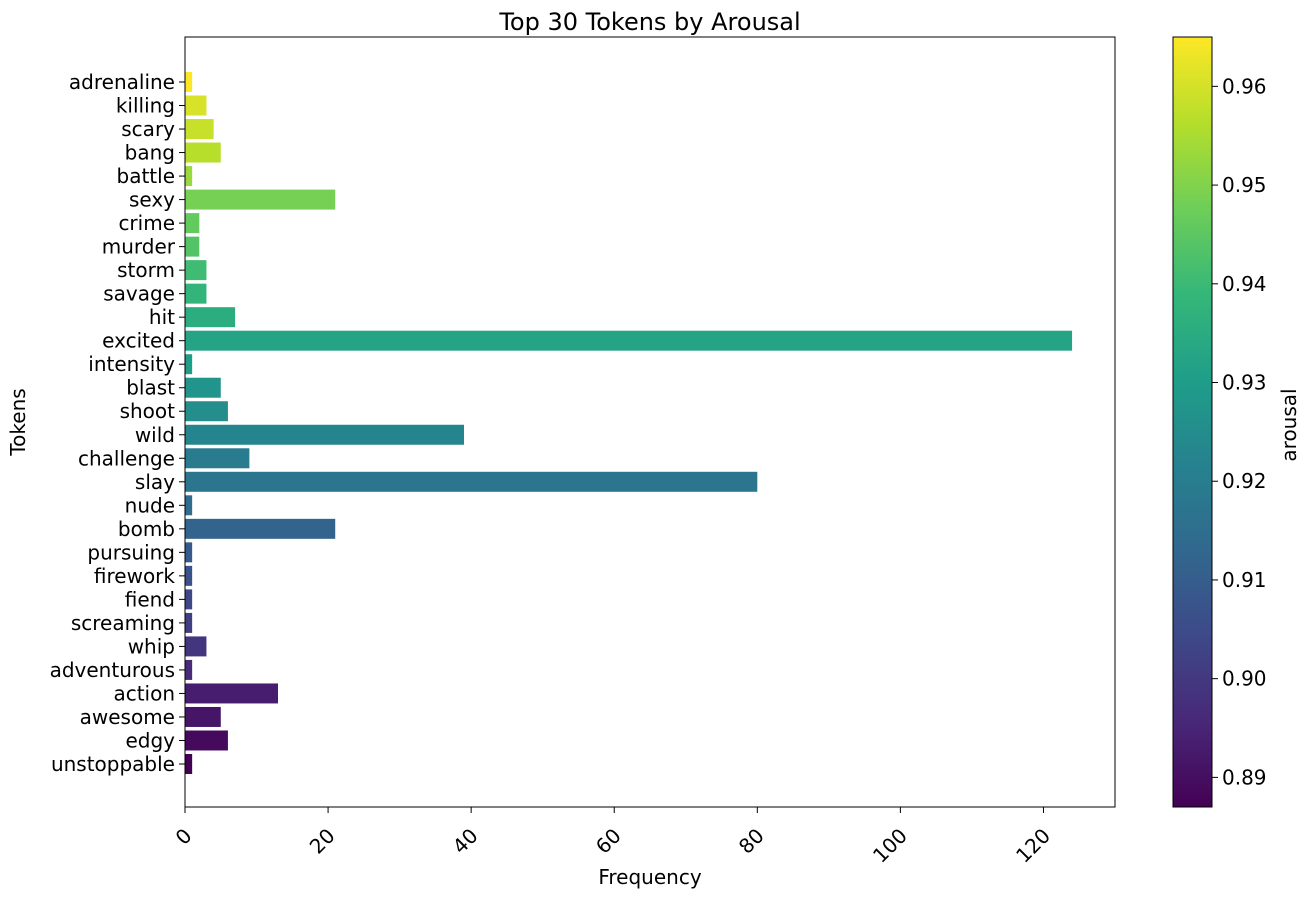 The image size is (1306, 897). What do you see at coordinates (146, 223) in the screenshot?
I see `y-tick-label: crime` at bounding box center [146, 223].